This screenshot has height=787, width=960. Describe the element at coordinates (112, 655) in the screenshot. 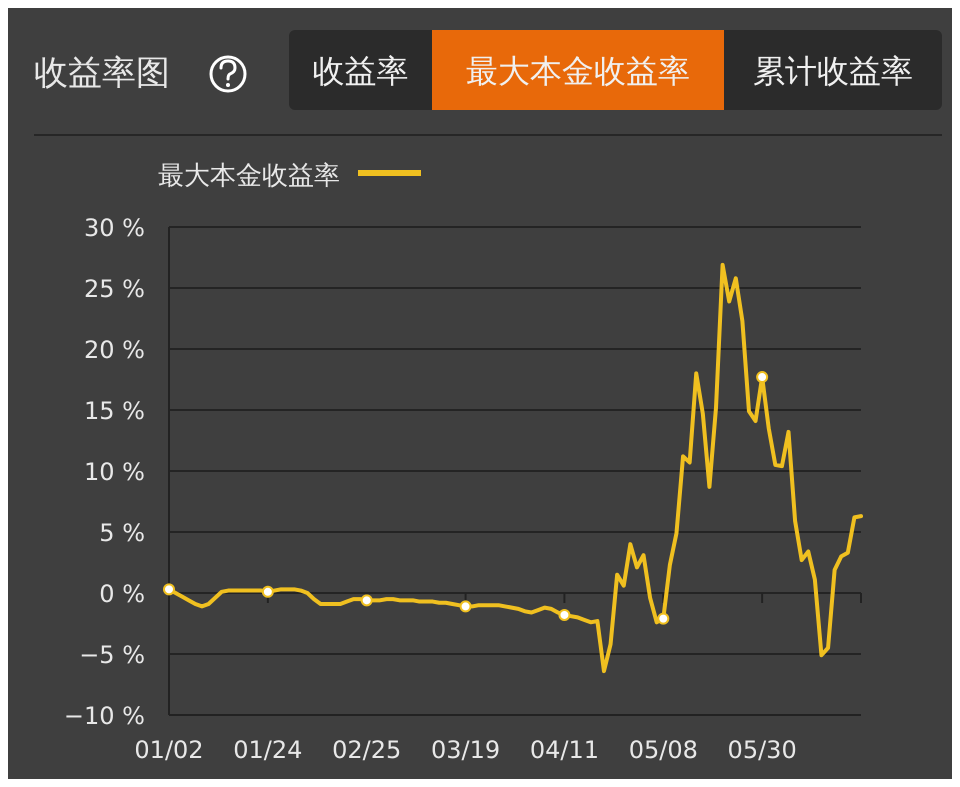

I see `y-tick-label: −5 %` at that location.